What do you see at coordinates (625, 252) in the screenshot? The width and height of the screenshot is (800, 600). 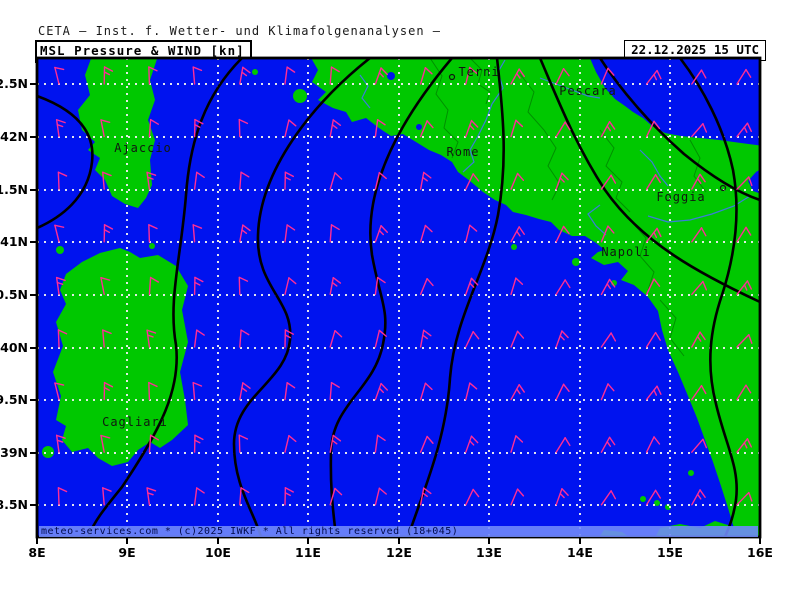 I see `city-label-napoli: Napoli` at bounding box center [625, 252].